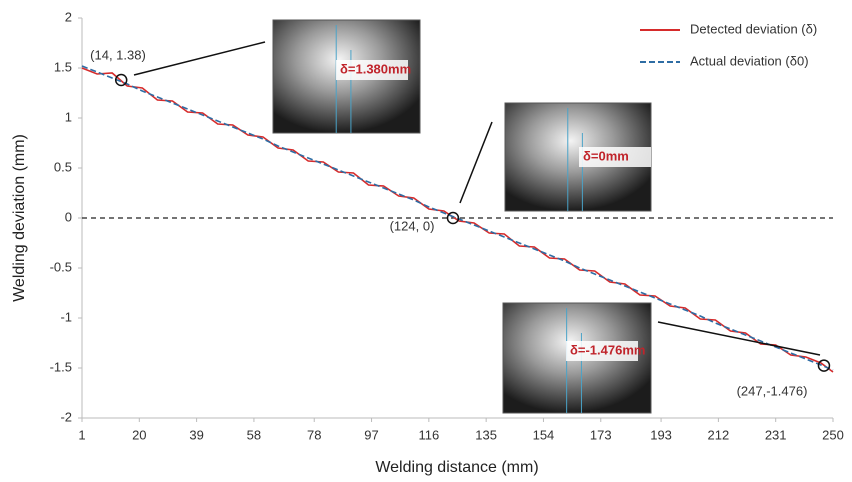  I want to click on x-tick-label: 58, so click(254, 434).